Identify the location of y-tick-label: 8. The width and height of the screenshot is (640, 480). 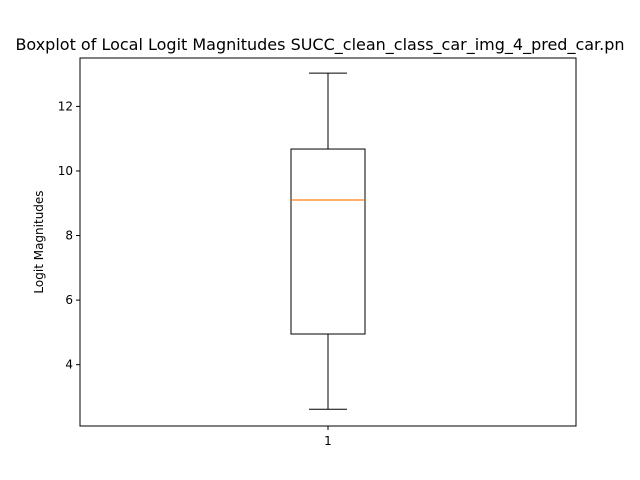
(69, 236).